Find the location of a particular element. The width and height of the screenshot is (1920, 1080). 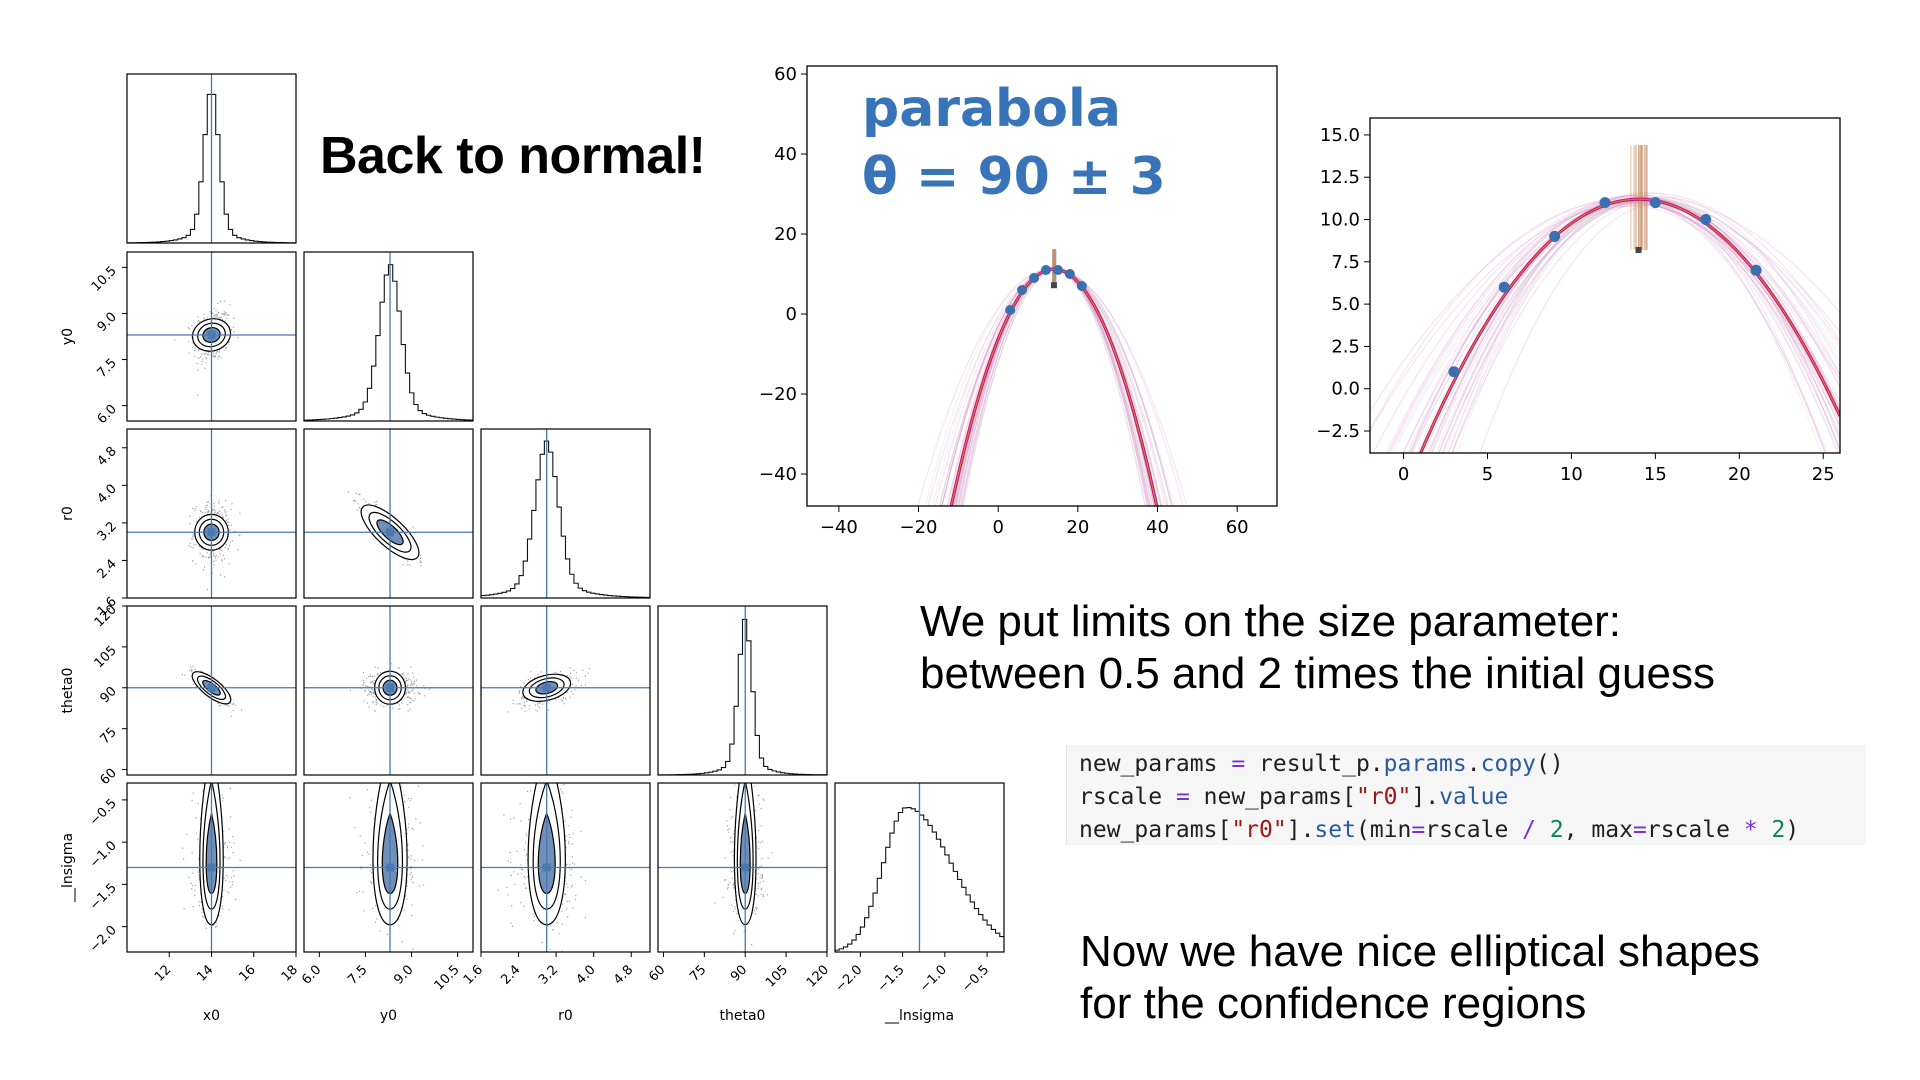

paragraph-ellipses-line-1: Now we have nice elliptical shapes is located at coordinates (1420, 951).